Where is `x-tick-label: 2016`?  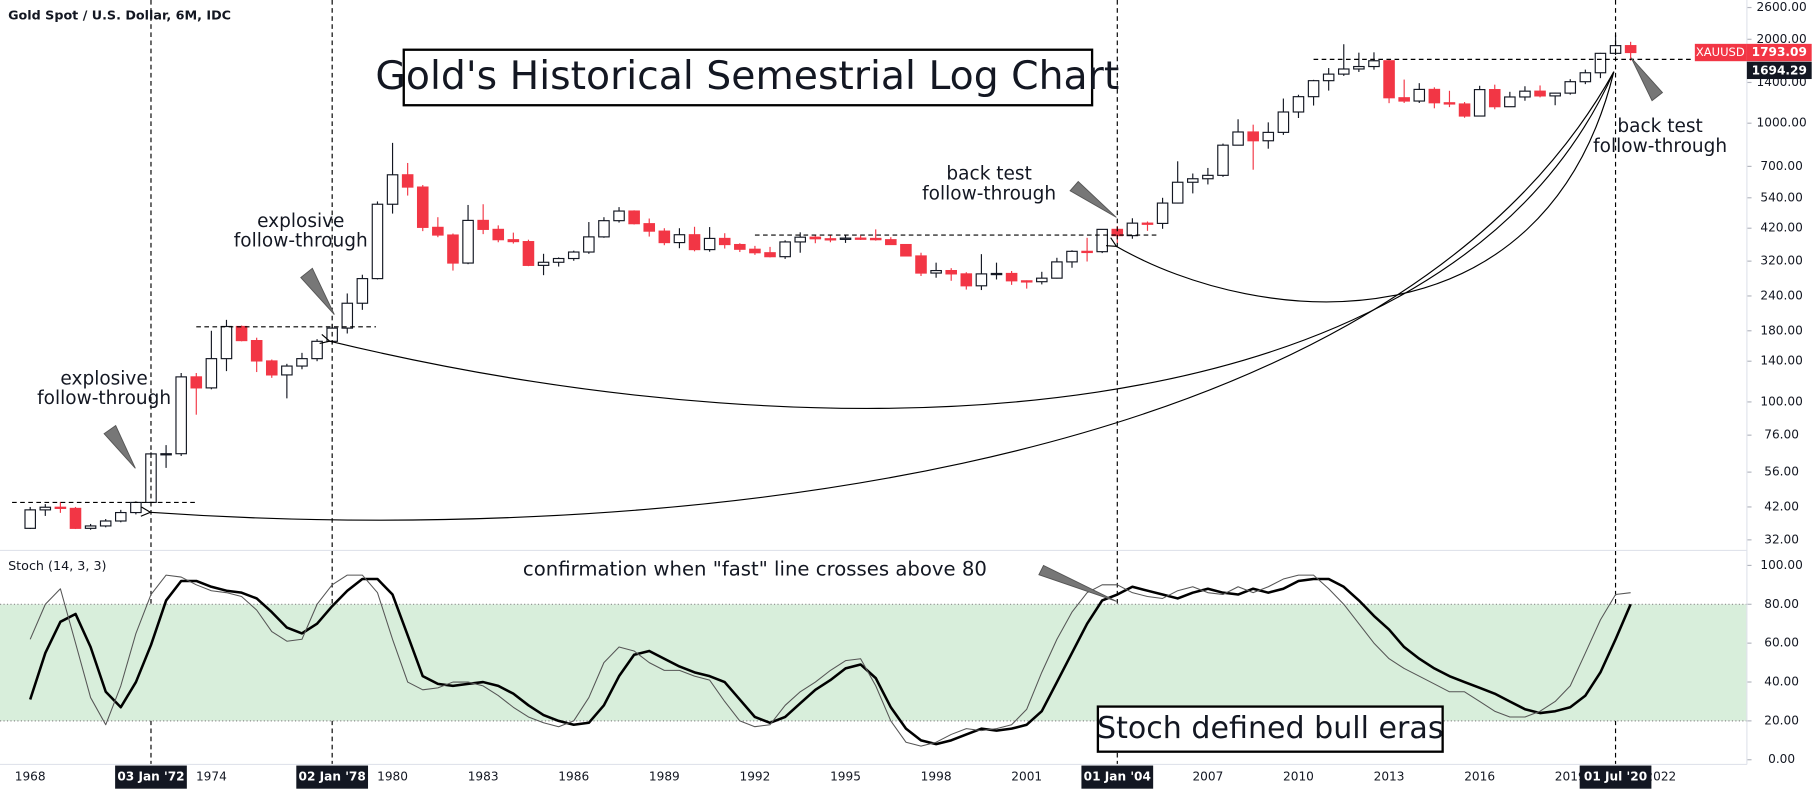
x-tick-label: 2016 is located at coordinates (1479, 777).